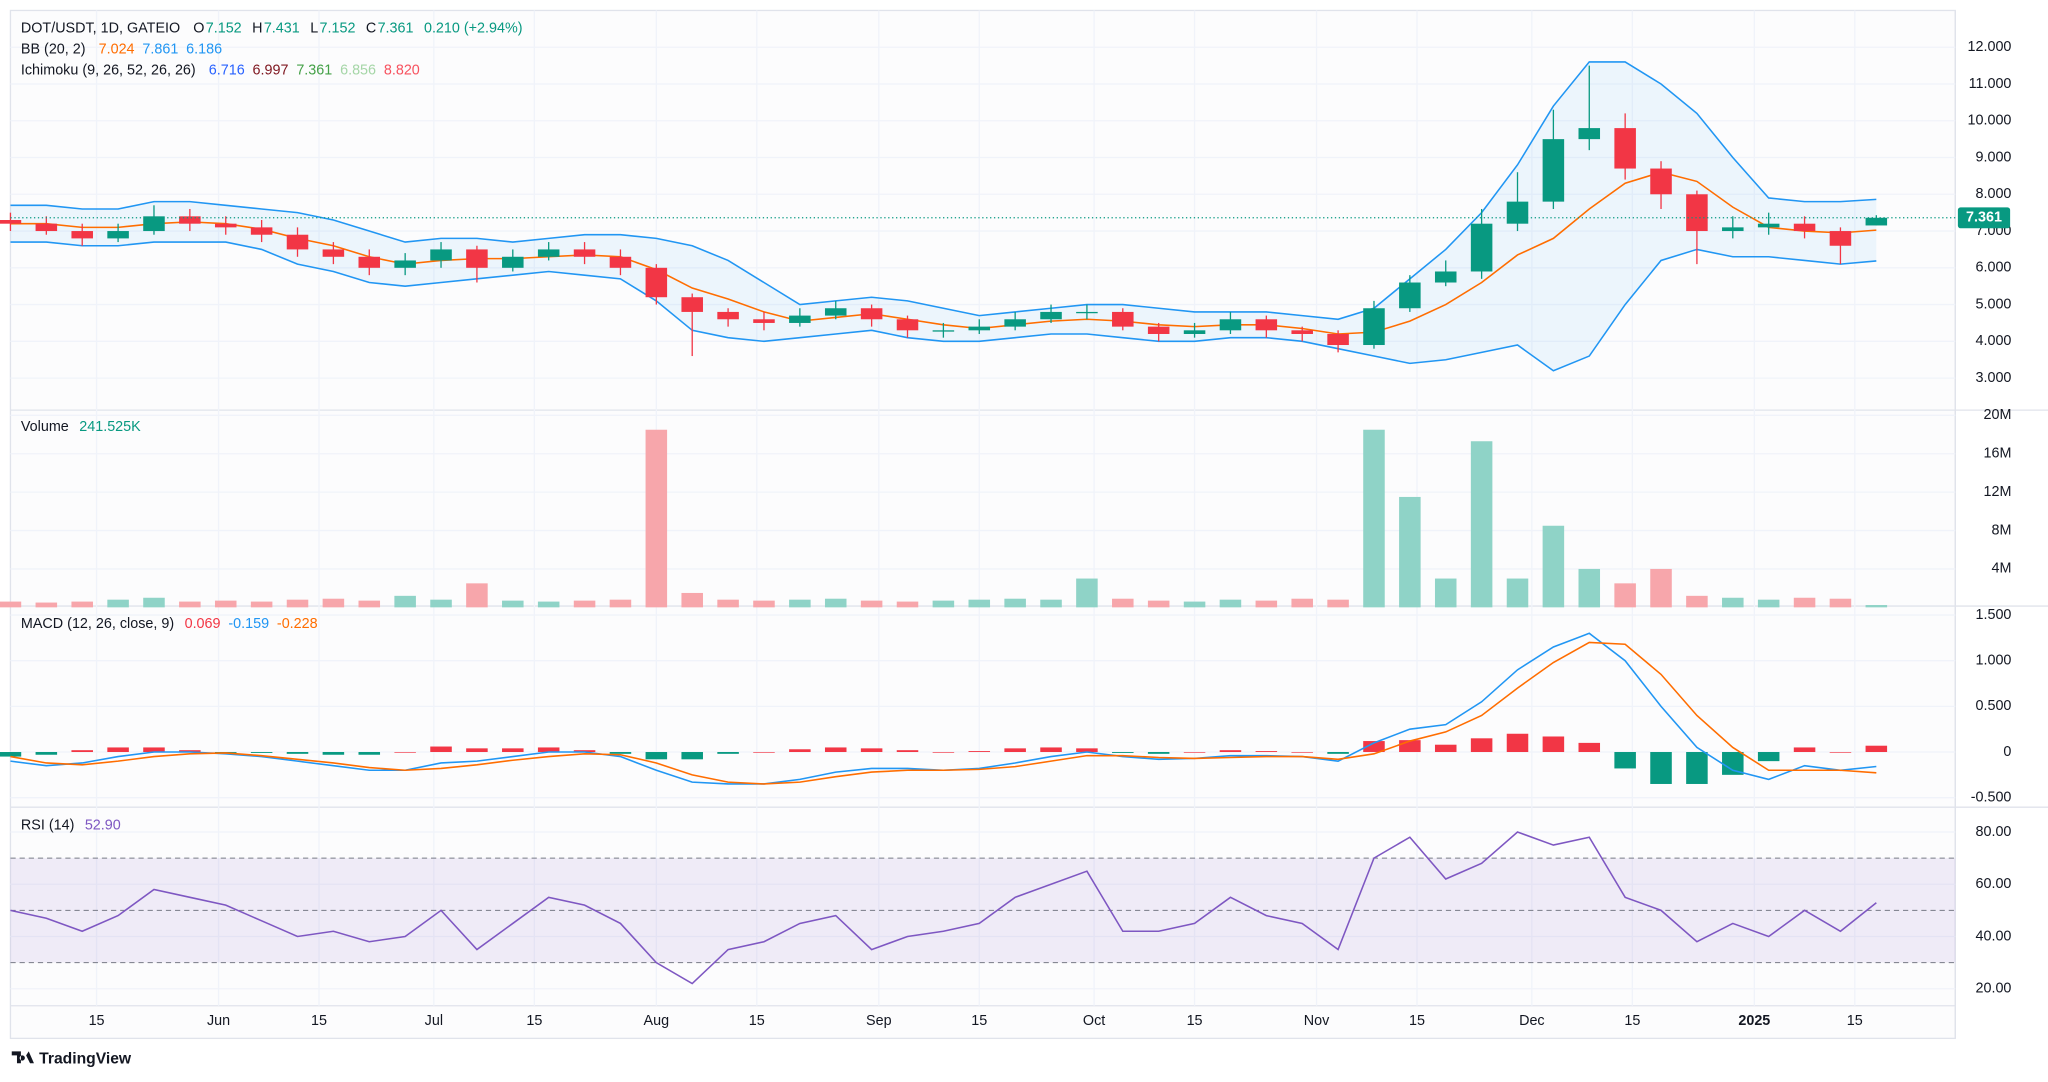  What do you see at coordinates (271, 70) in the screenshot?
I see `legend-text: 6.997` at bounding box center [271, 70].